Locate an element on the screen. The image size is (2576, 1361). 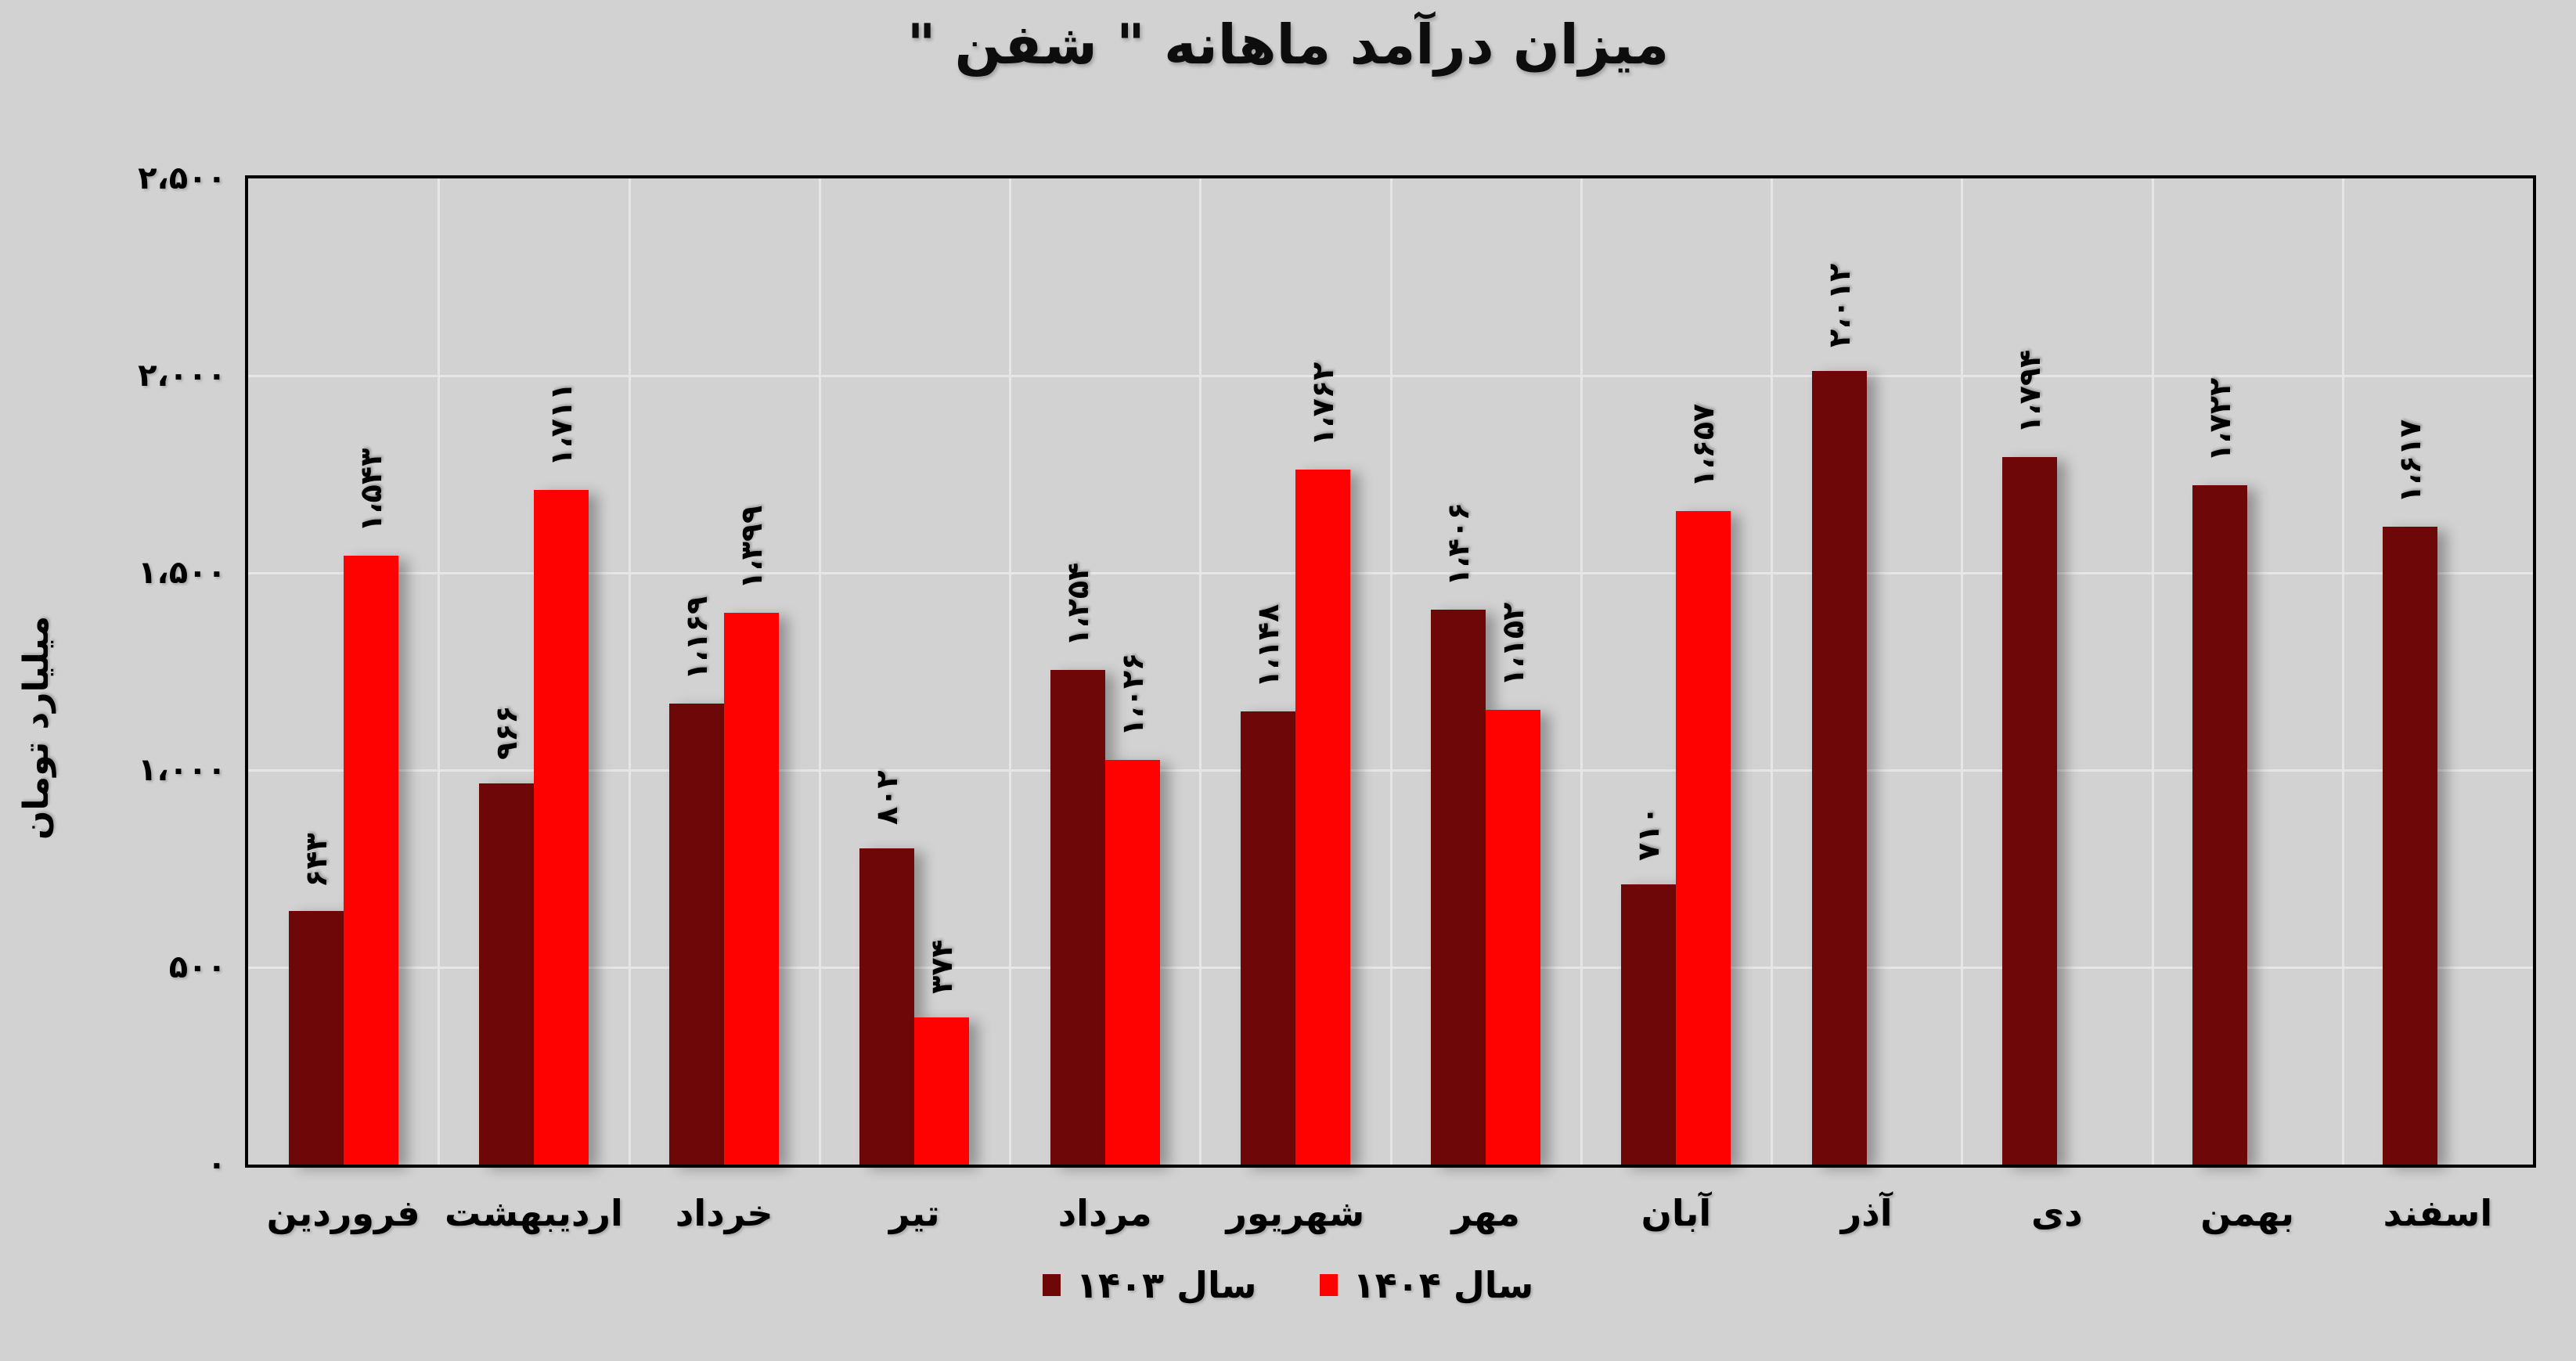
legend: سال ۱۴۰۳ سال ۱۴۰۴ is located at coordinates (1288, 1285).